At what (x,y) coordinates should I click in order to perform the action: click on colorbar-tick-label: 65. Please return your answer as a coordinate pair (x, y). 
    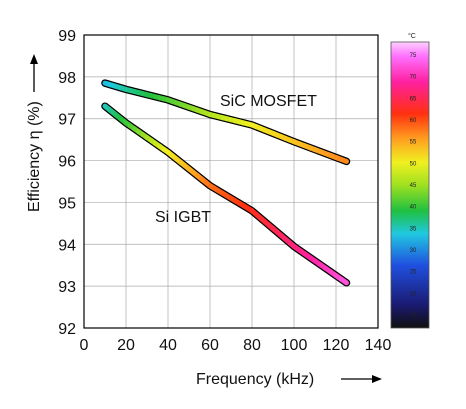
    Looking at the image, I should click on (413, 99).